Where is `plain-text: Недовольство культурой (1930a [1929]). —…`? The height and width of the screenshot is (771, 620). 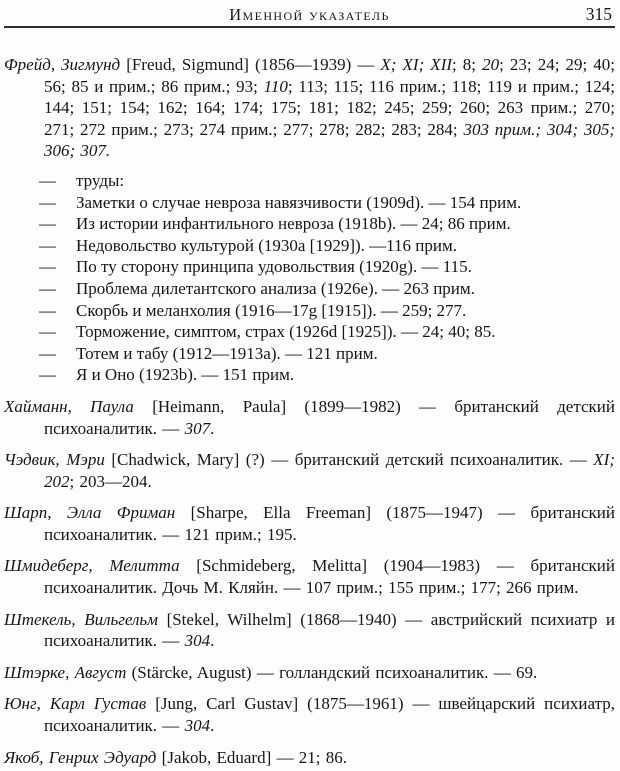
plain-text: Недовольство культурой (1930a [1929]). —… is located at coordinates (266, 245).